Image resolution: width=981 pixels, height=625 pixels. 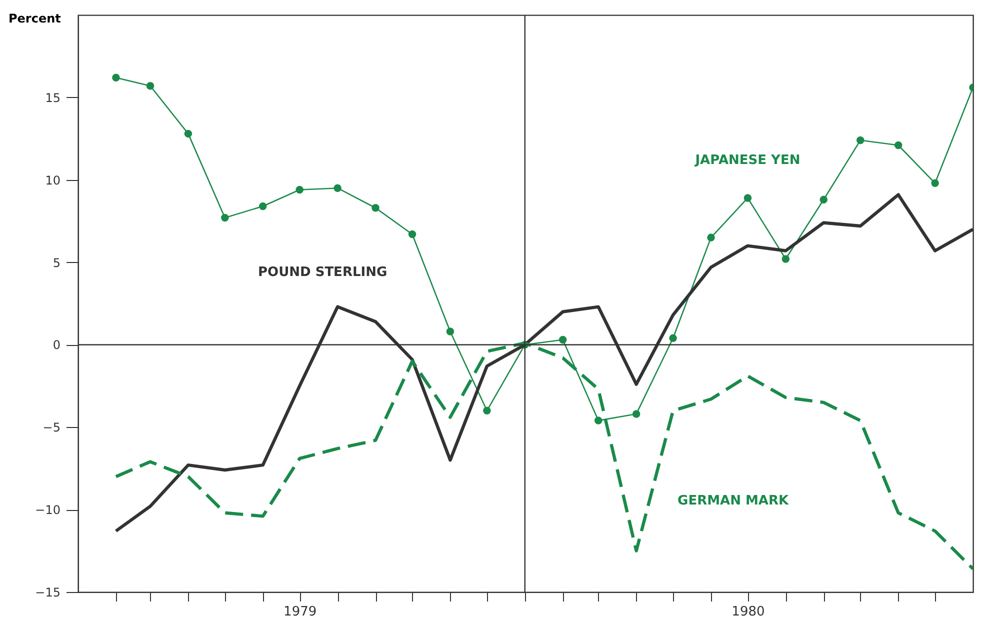 I want to click on x-tick-label: 1980, so click(x=748, y=612).